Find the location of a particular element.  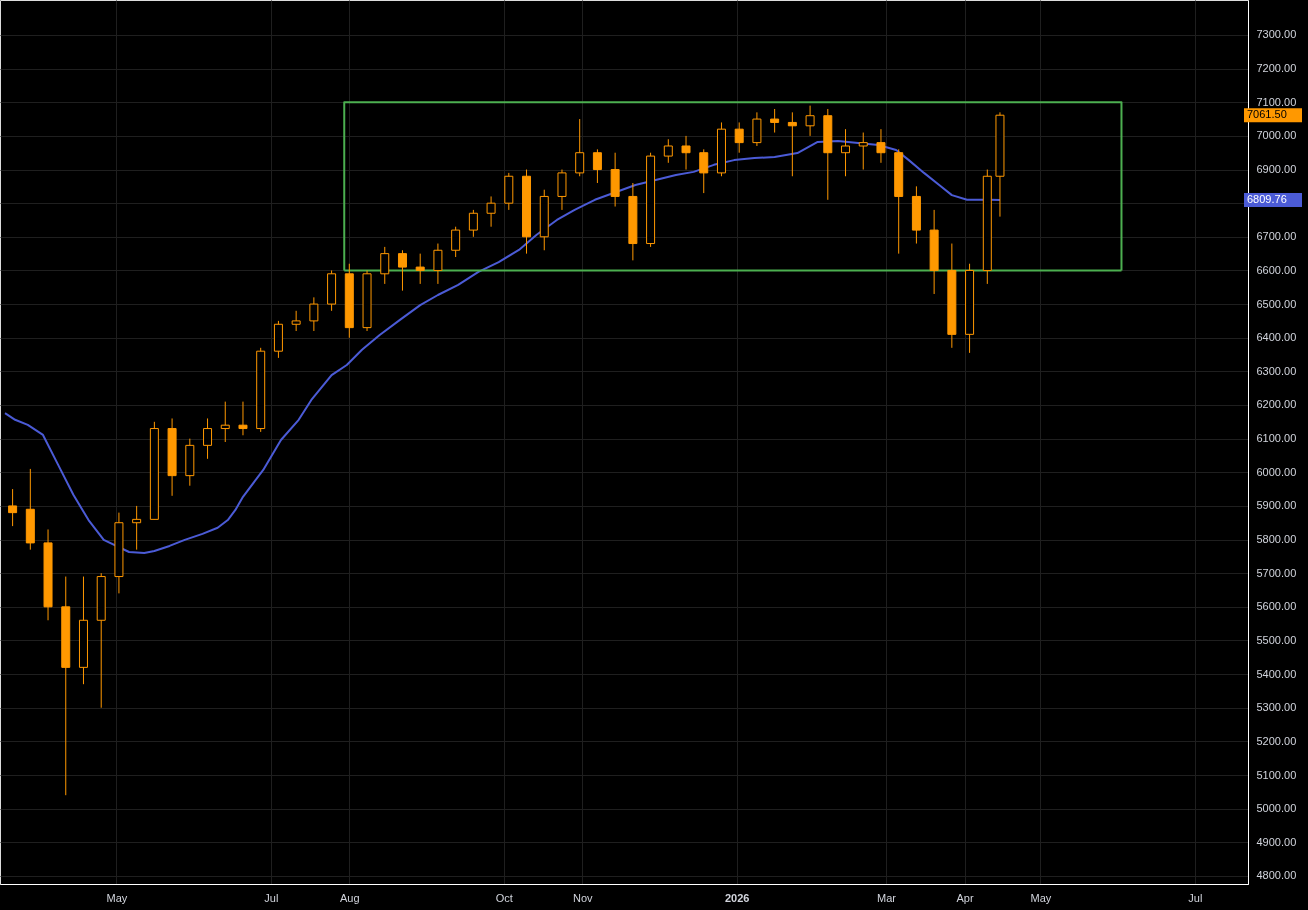

y-tick-label: 6300.00 is located at coordinates (1276, 370).